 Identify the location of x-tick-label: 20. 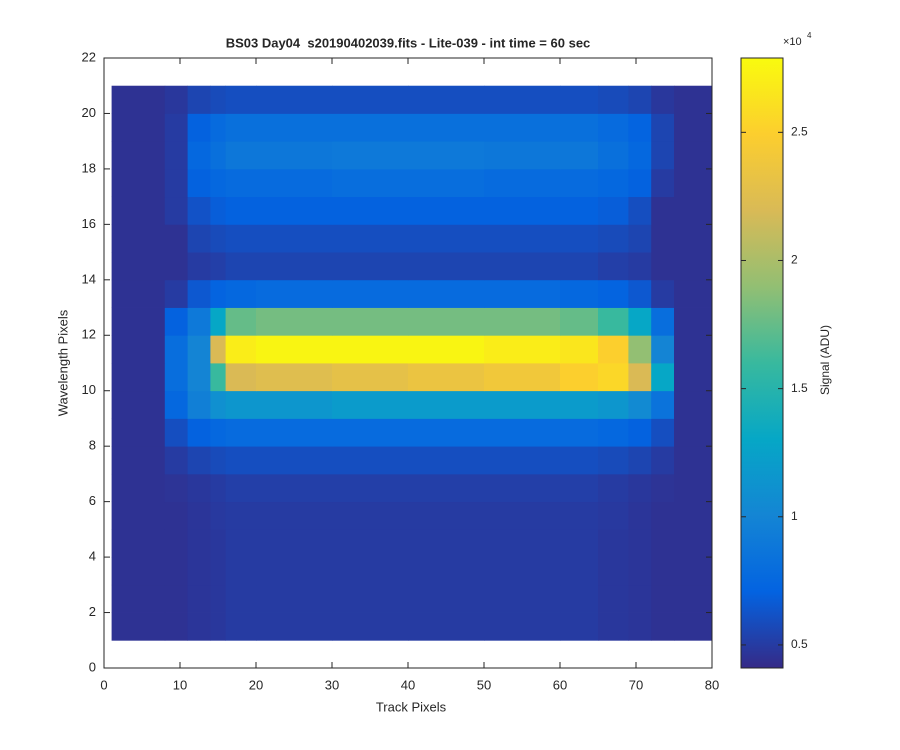
(256, 684).